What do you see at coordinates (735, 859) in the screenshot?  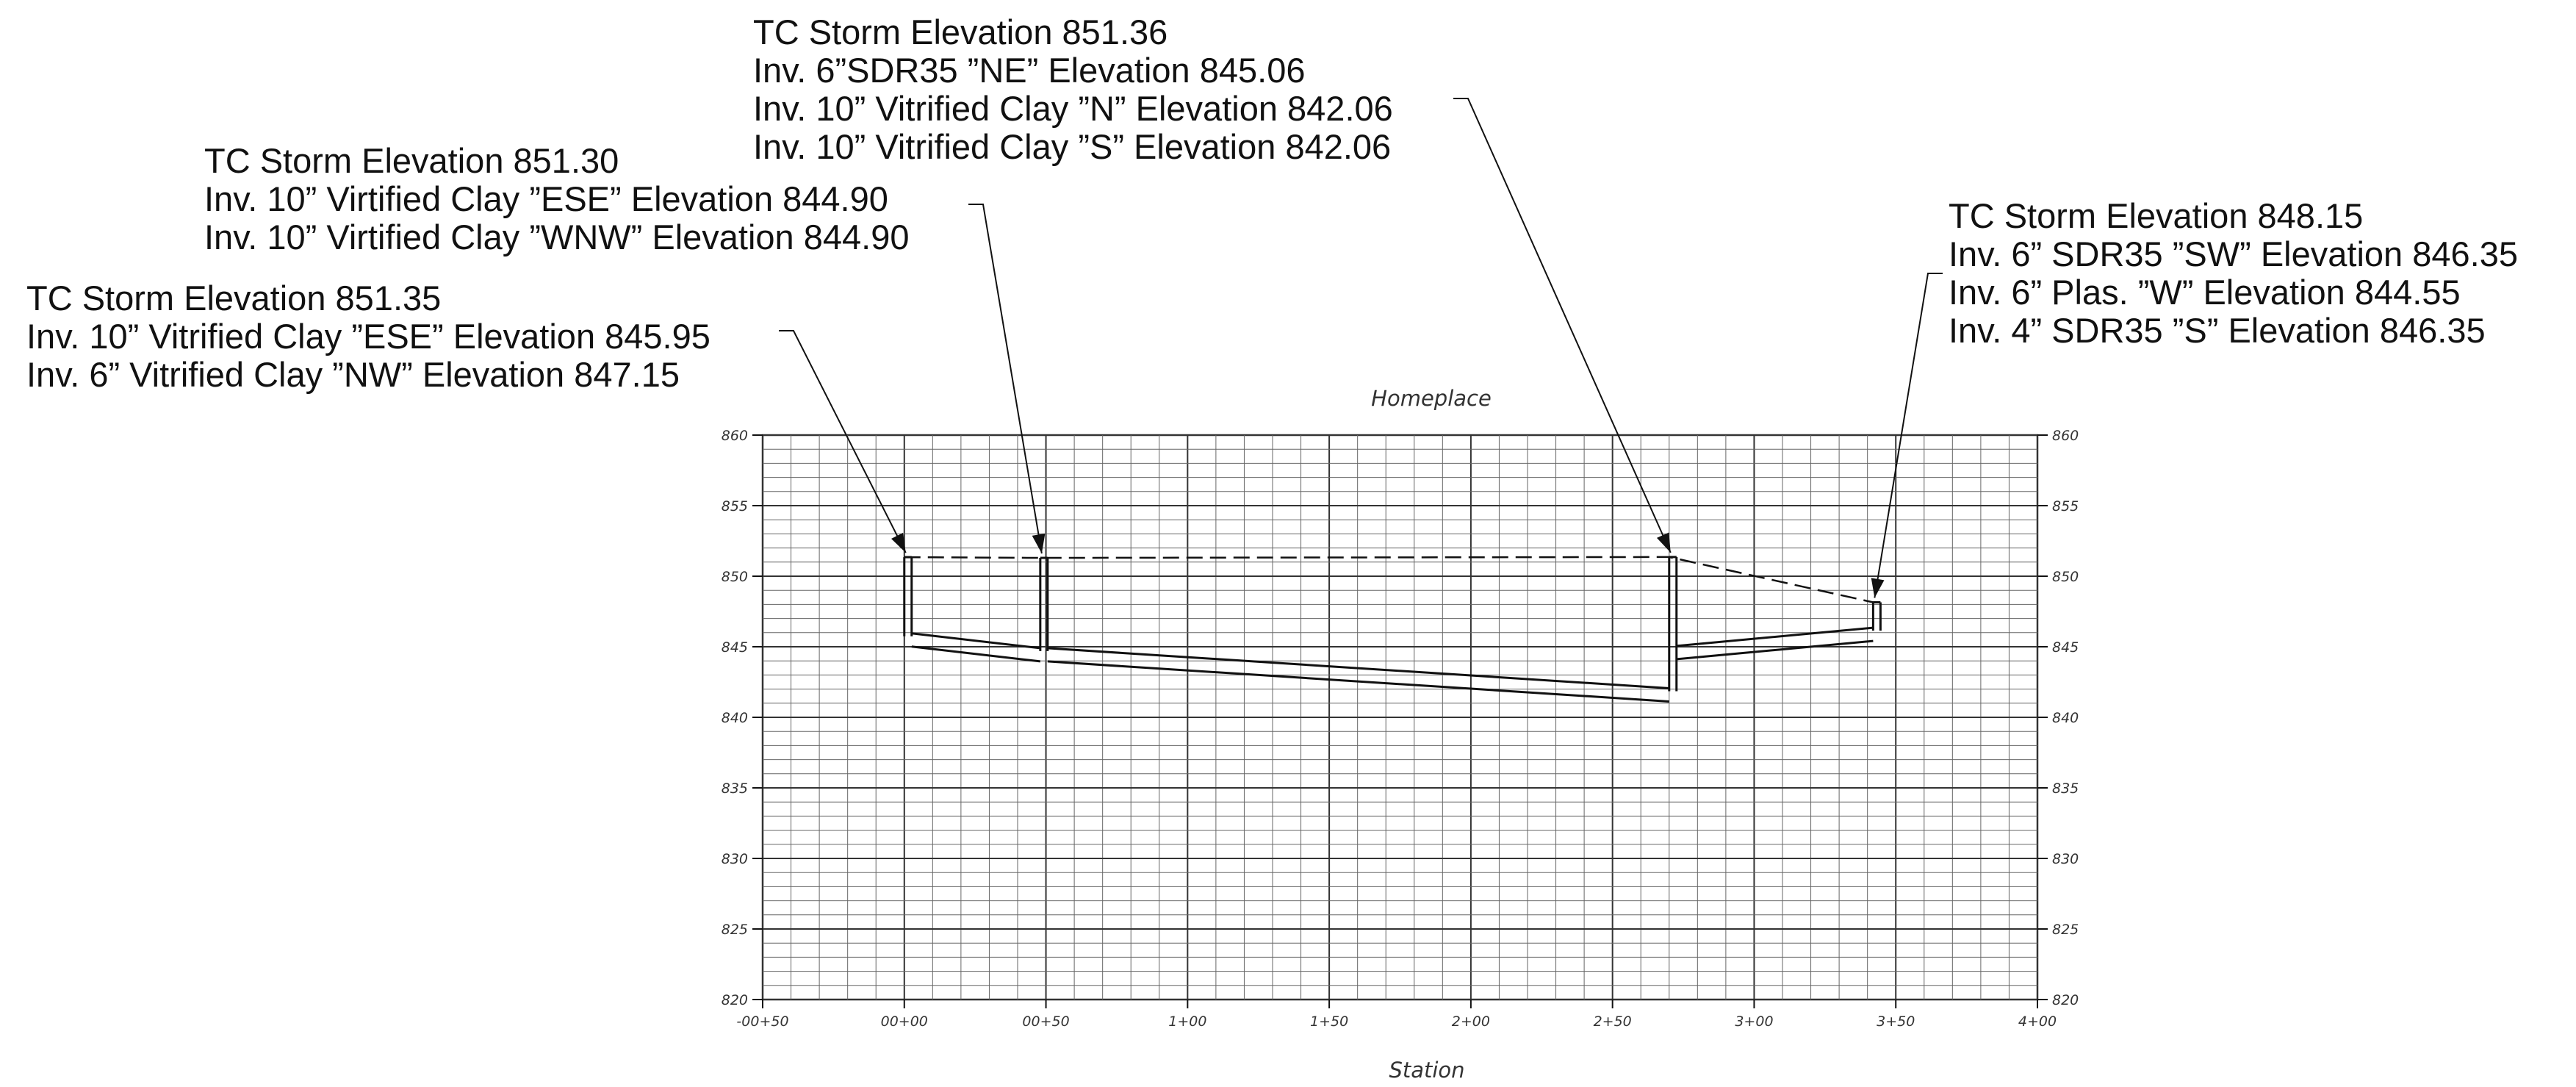 I see `y-tick-label-left: 830` at bounding box center [735, 859].